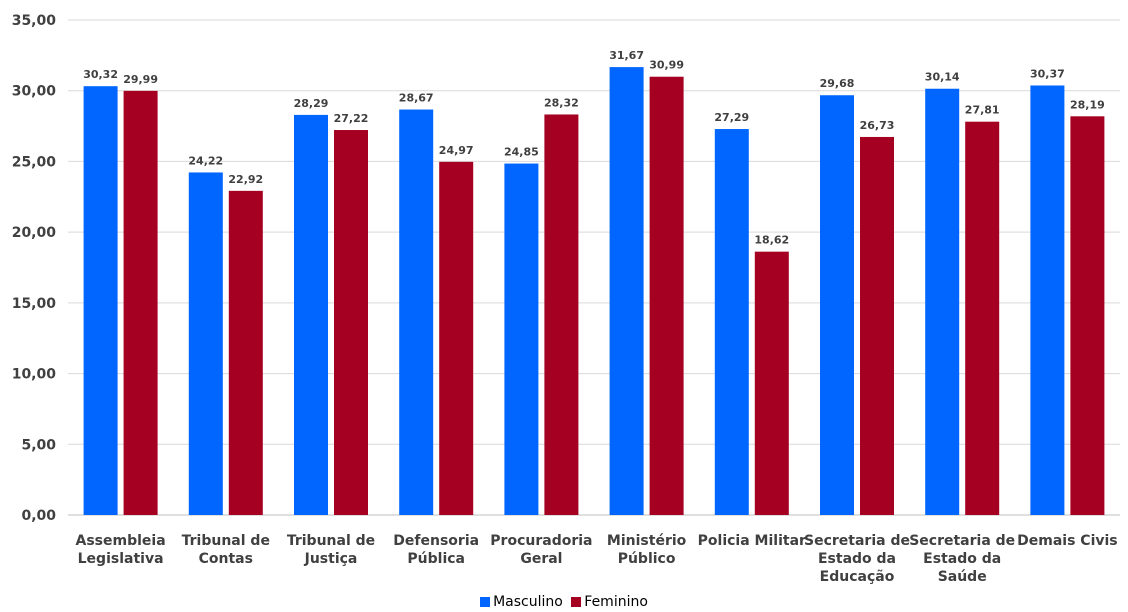 The height and width of the screenshot is (612, 1128). What do you see at coordinates (521, 152) in the screenshot?
I see `data-label: 24,85` at bounding box center [521, 152].